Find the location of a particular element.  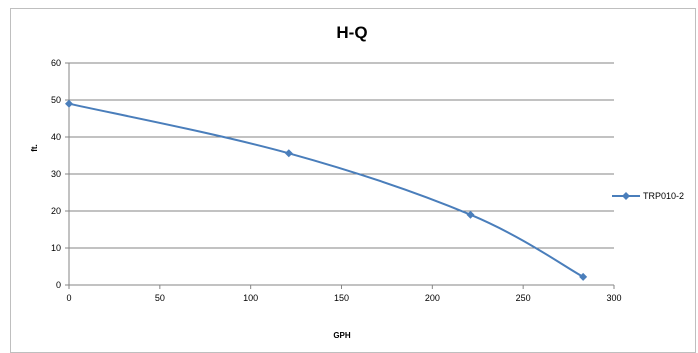

y-tick-label: 20 is located at coordinates (56, 211).